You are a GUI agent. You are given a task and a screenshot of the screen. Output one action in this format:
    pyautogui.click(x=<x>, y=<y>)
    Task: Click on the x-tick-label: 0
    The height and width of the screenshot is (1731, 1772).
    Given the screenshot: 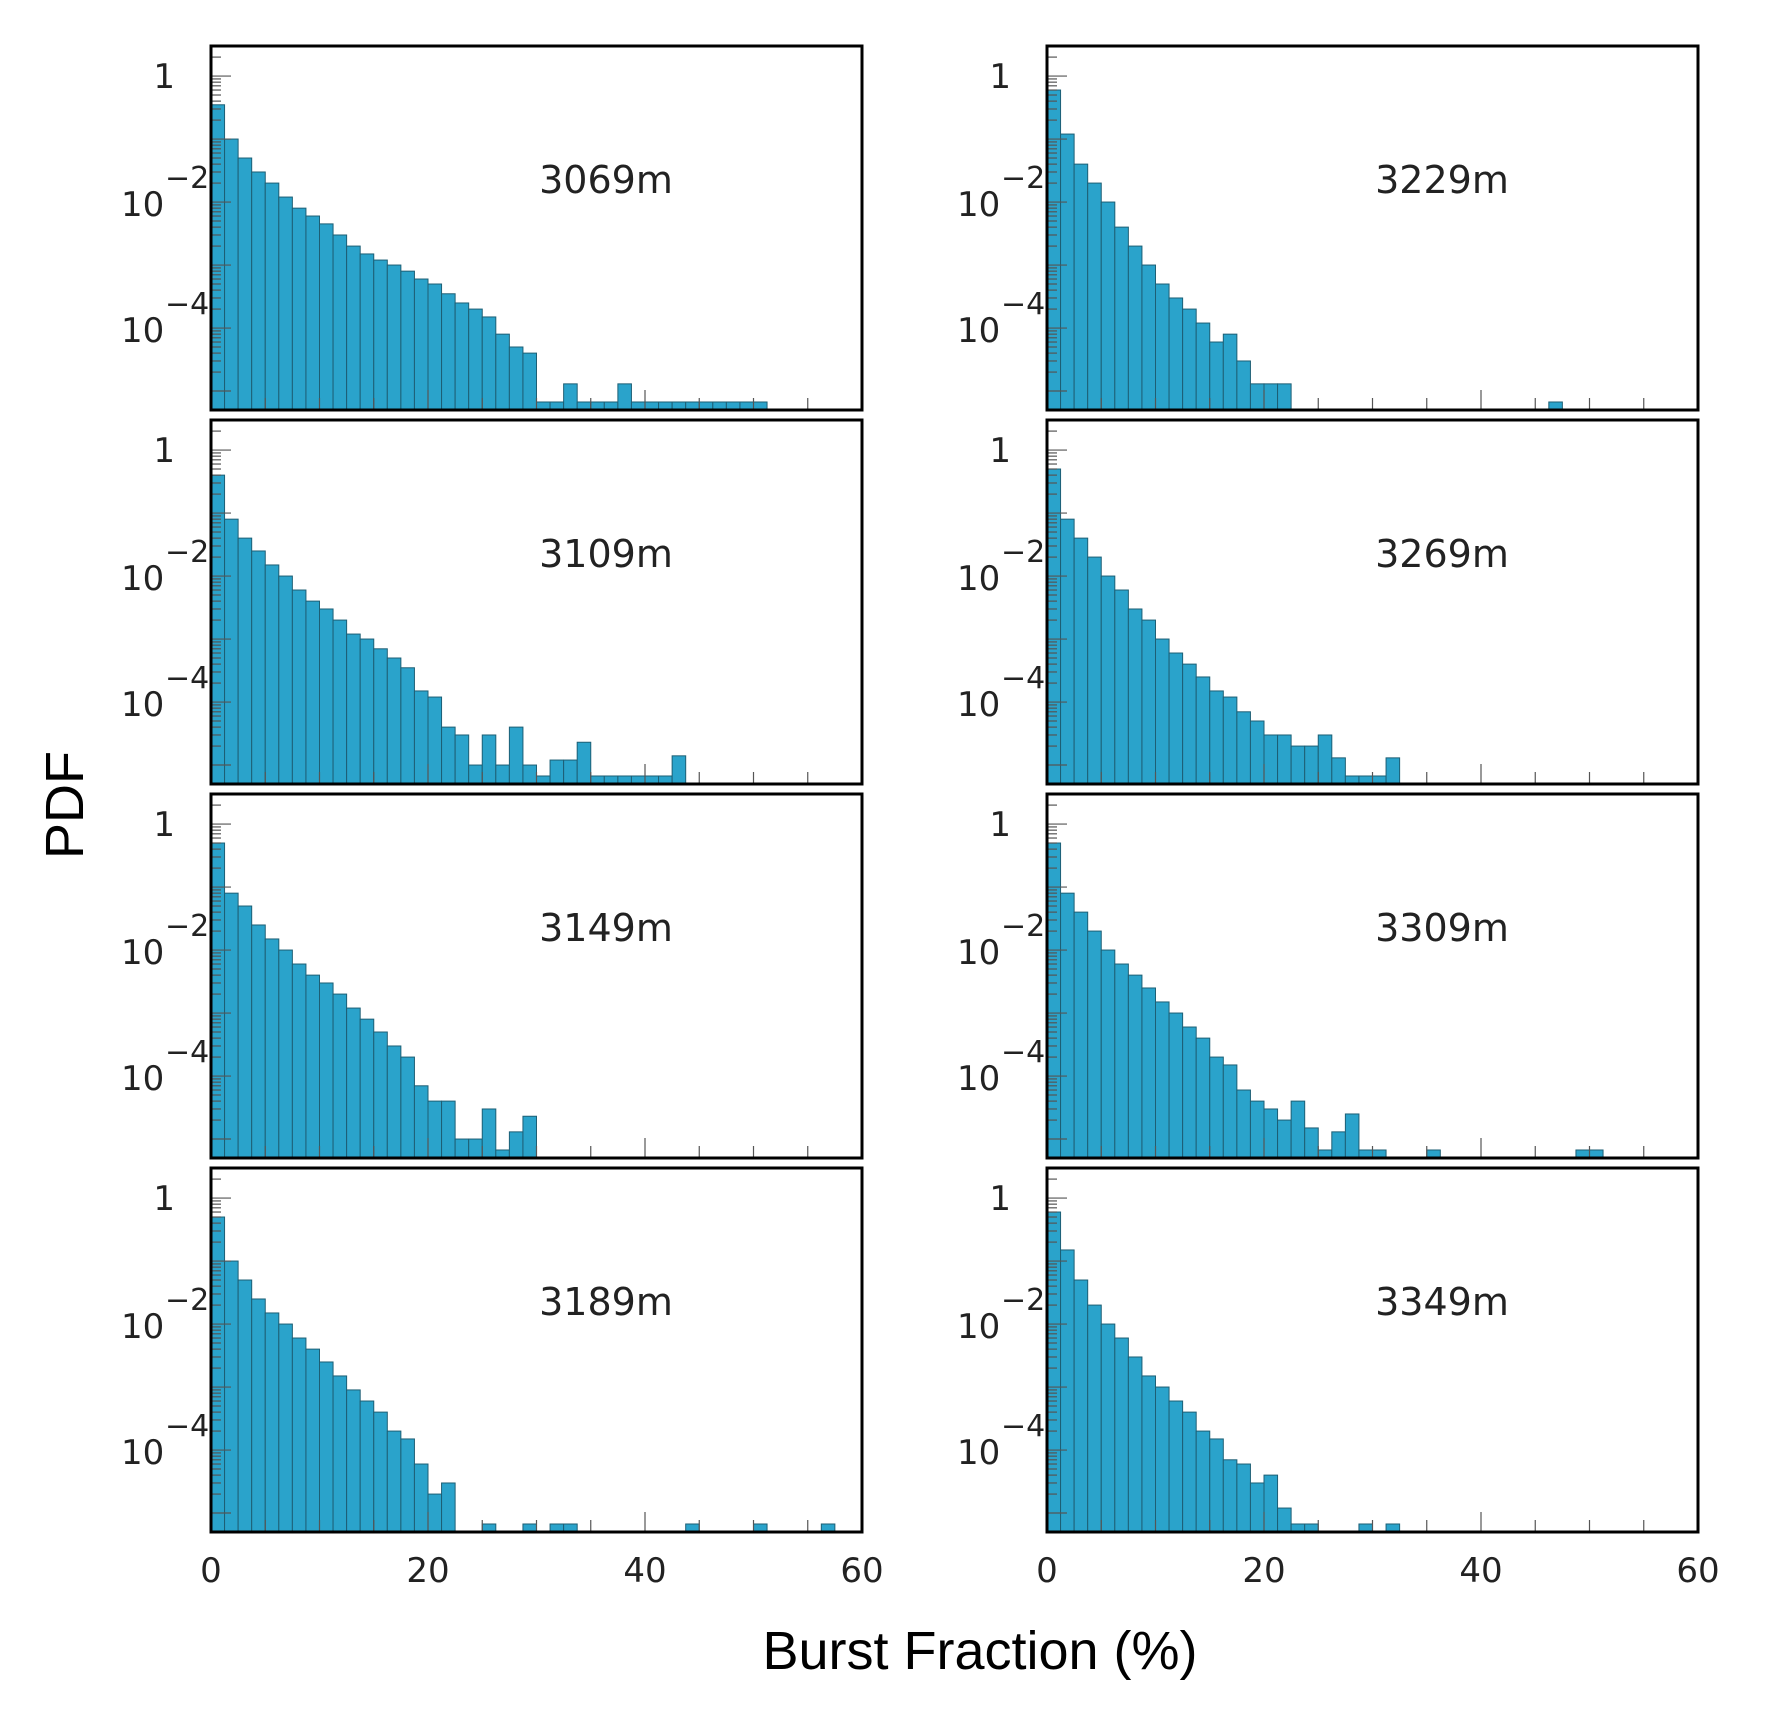 What is the action you would take?
    pyautogui.click(x=1047, y=1571)
    